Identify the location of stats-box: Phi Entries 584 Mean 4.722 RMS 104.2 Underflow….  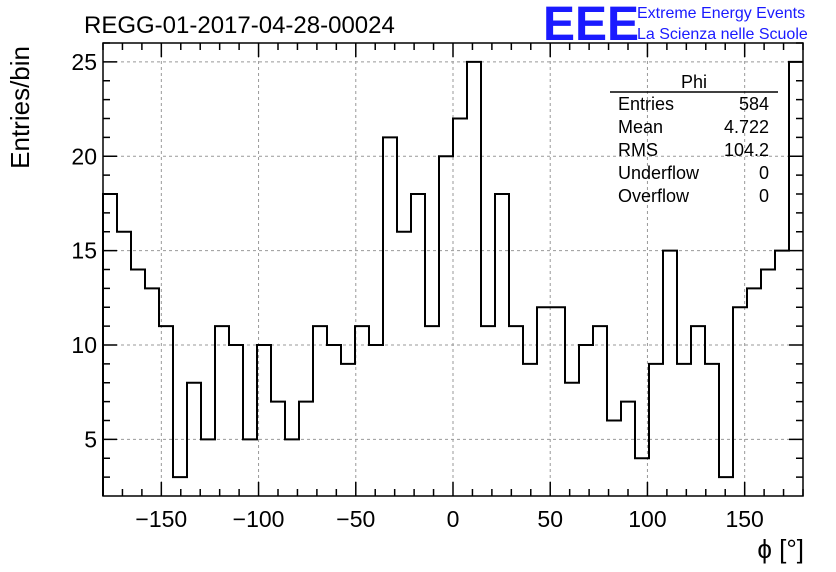
(694, 139).